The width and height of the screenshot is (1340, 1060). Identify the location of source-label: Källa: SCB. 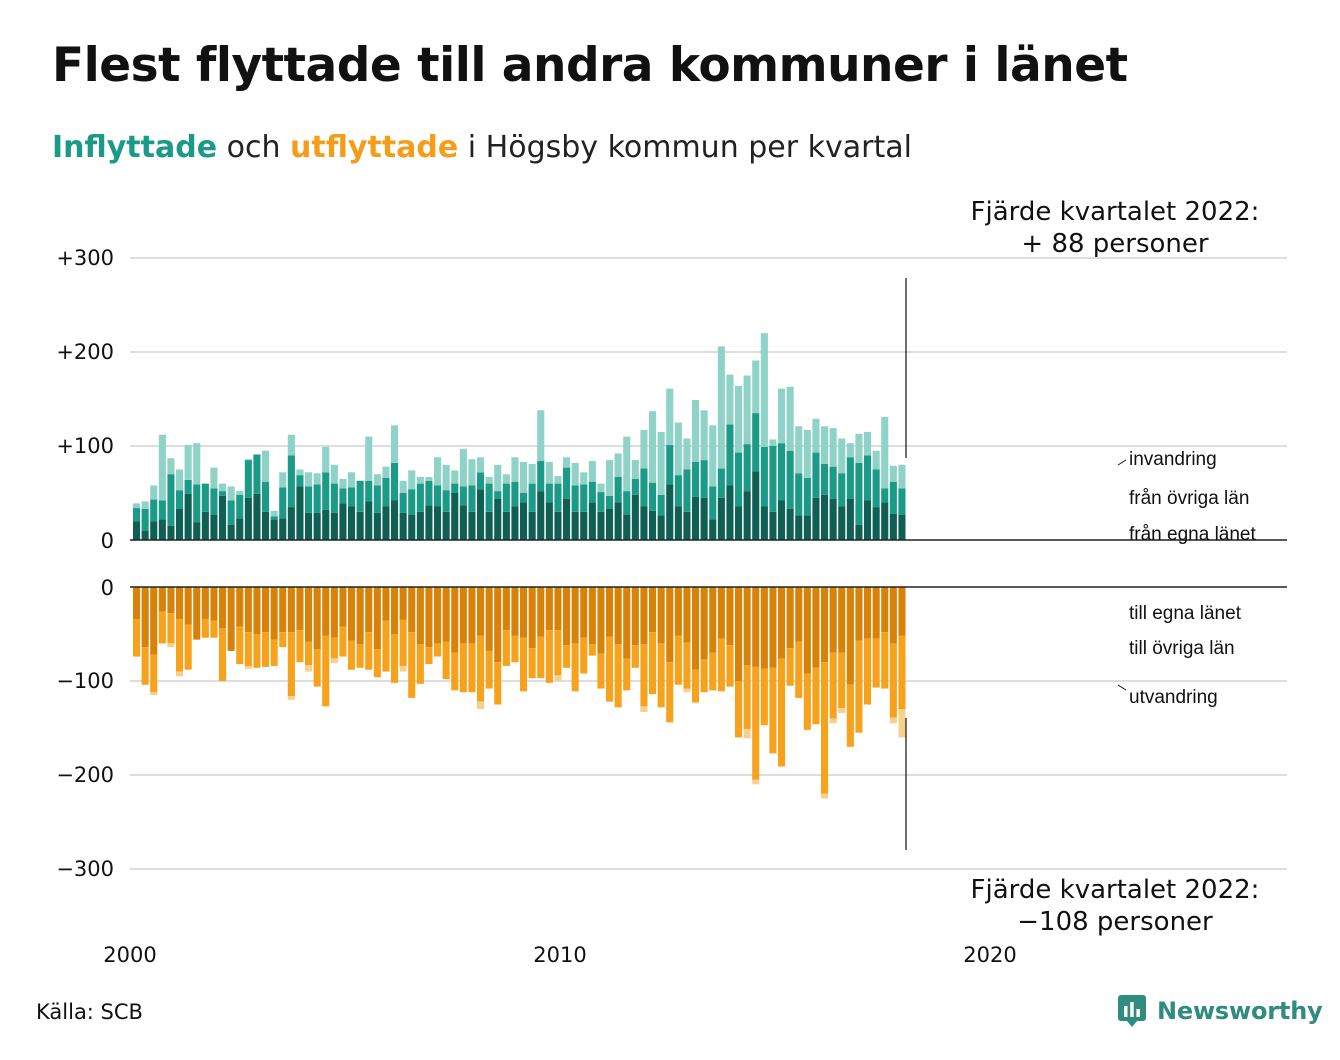
(89, 1012).